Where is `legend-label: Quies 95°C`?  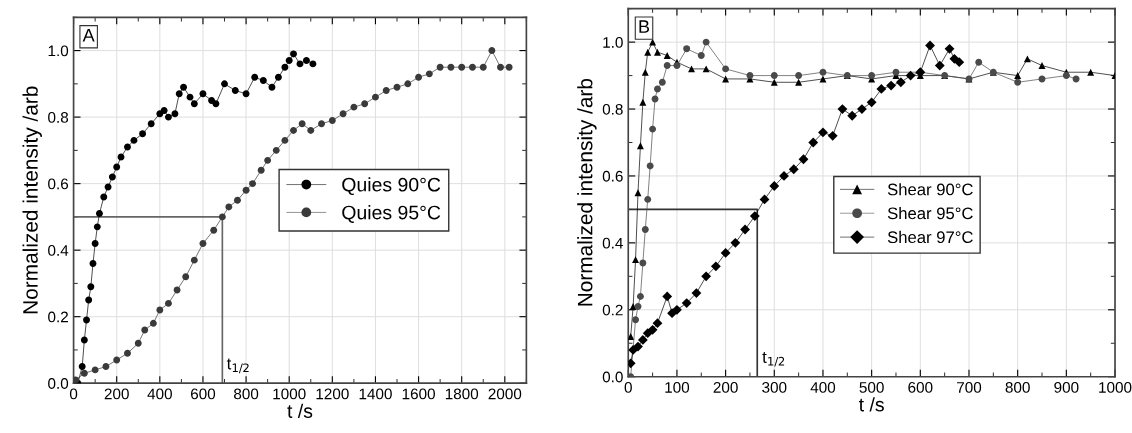
legend-label: Quies 95°C is located at coordinates (391, 214).